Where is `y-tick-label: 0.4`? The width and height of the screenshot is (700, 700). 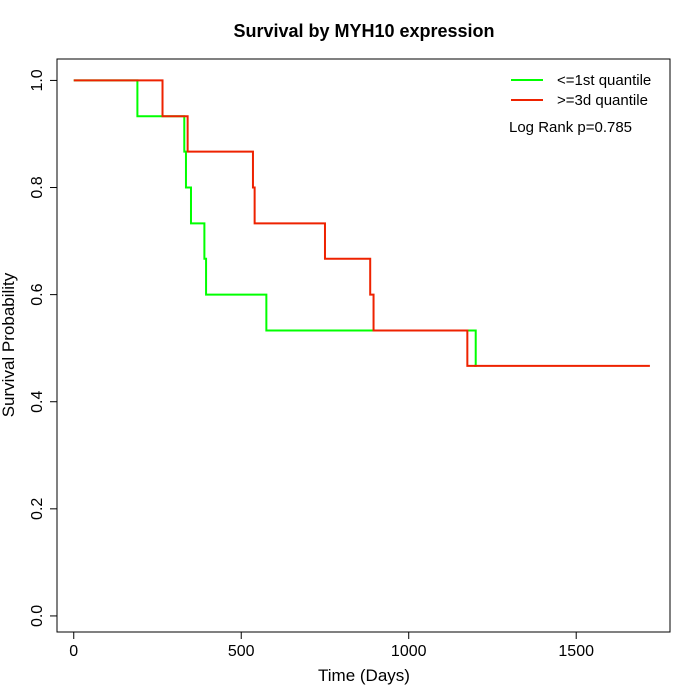 y-tick-label: 0.4 is located at coordinates (37, 402).